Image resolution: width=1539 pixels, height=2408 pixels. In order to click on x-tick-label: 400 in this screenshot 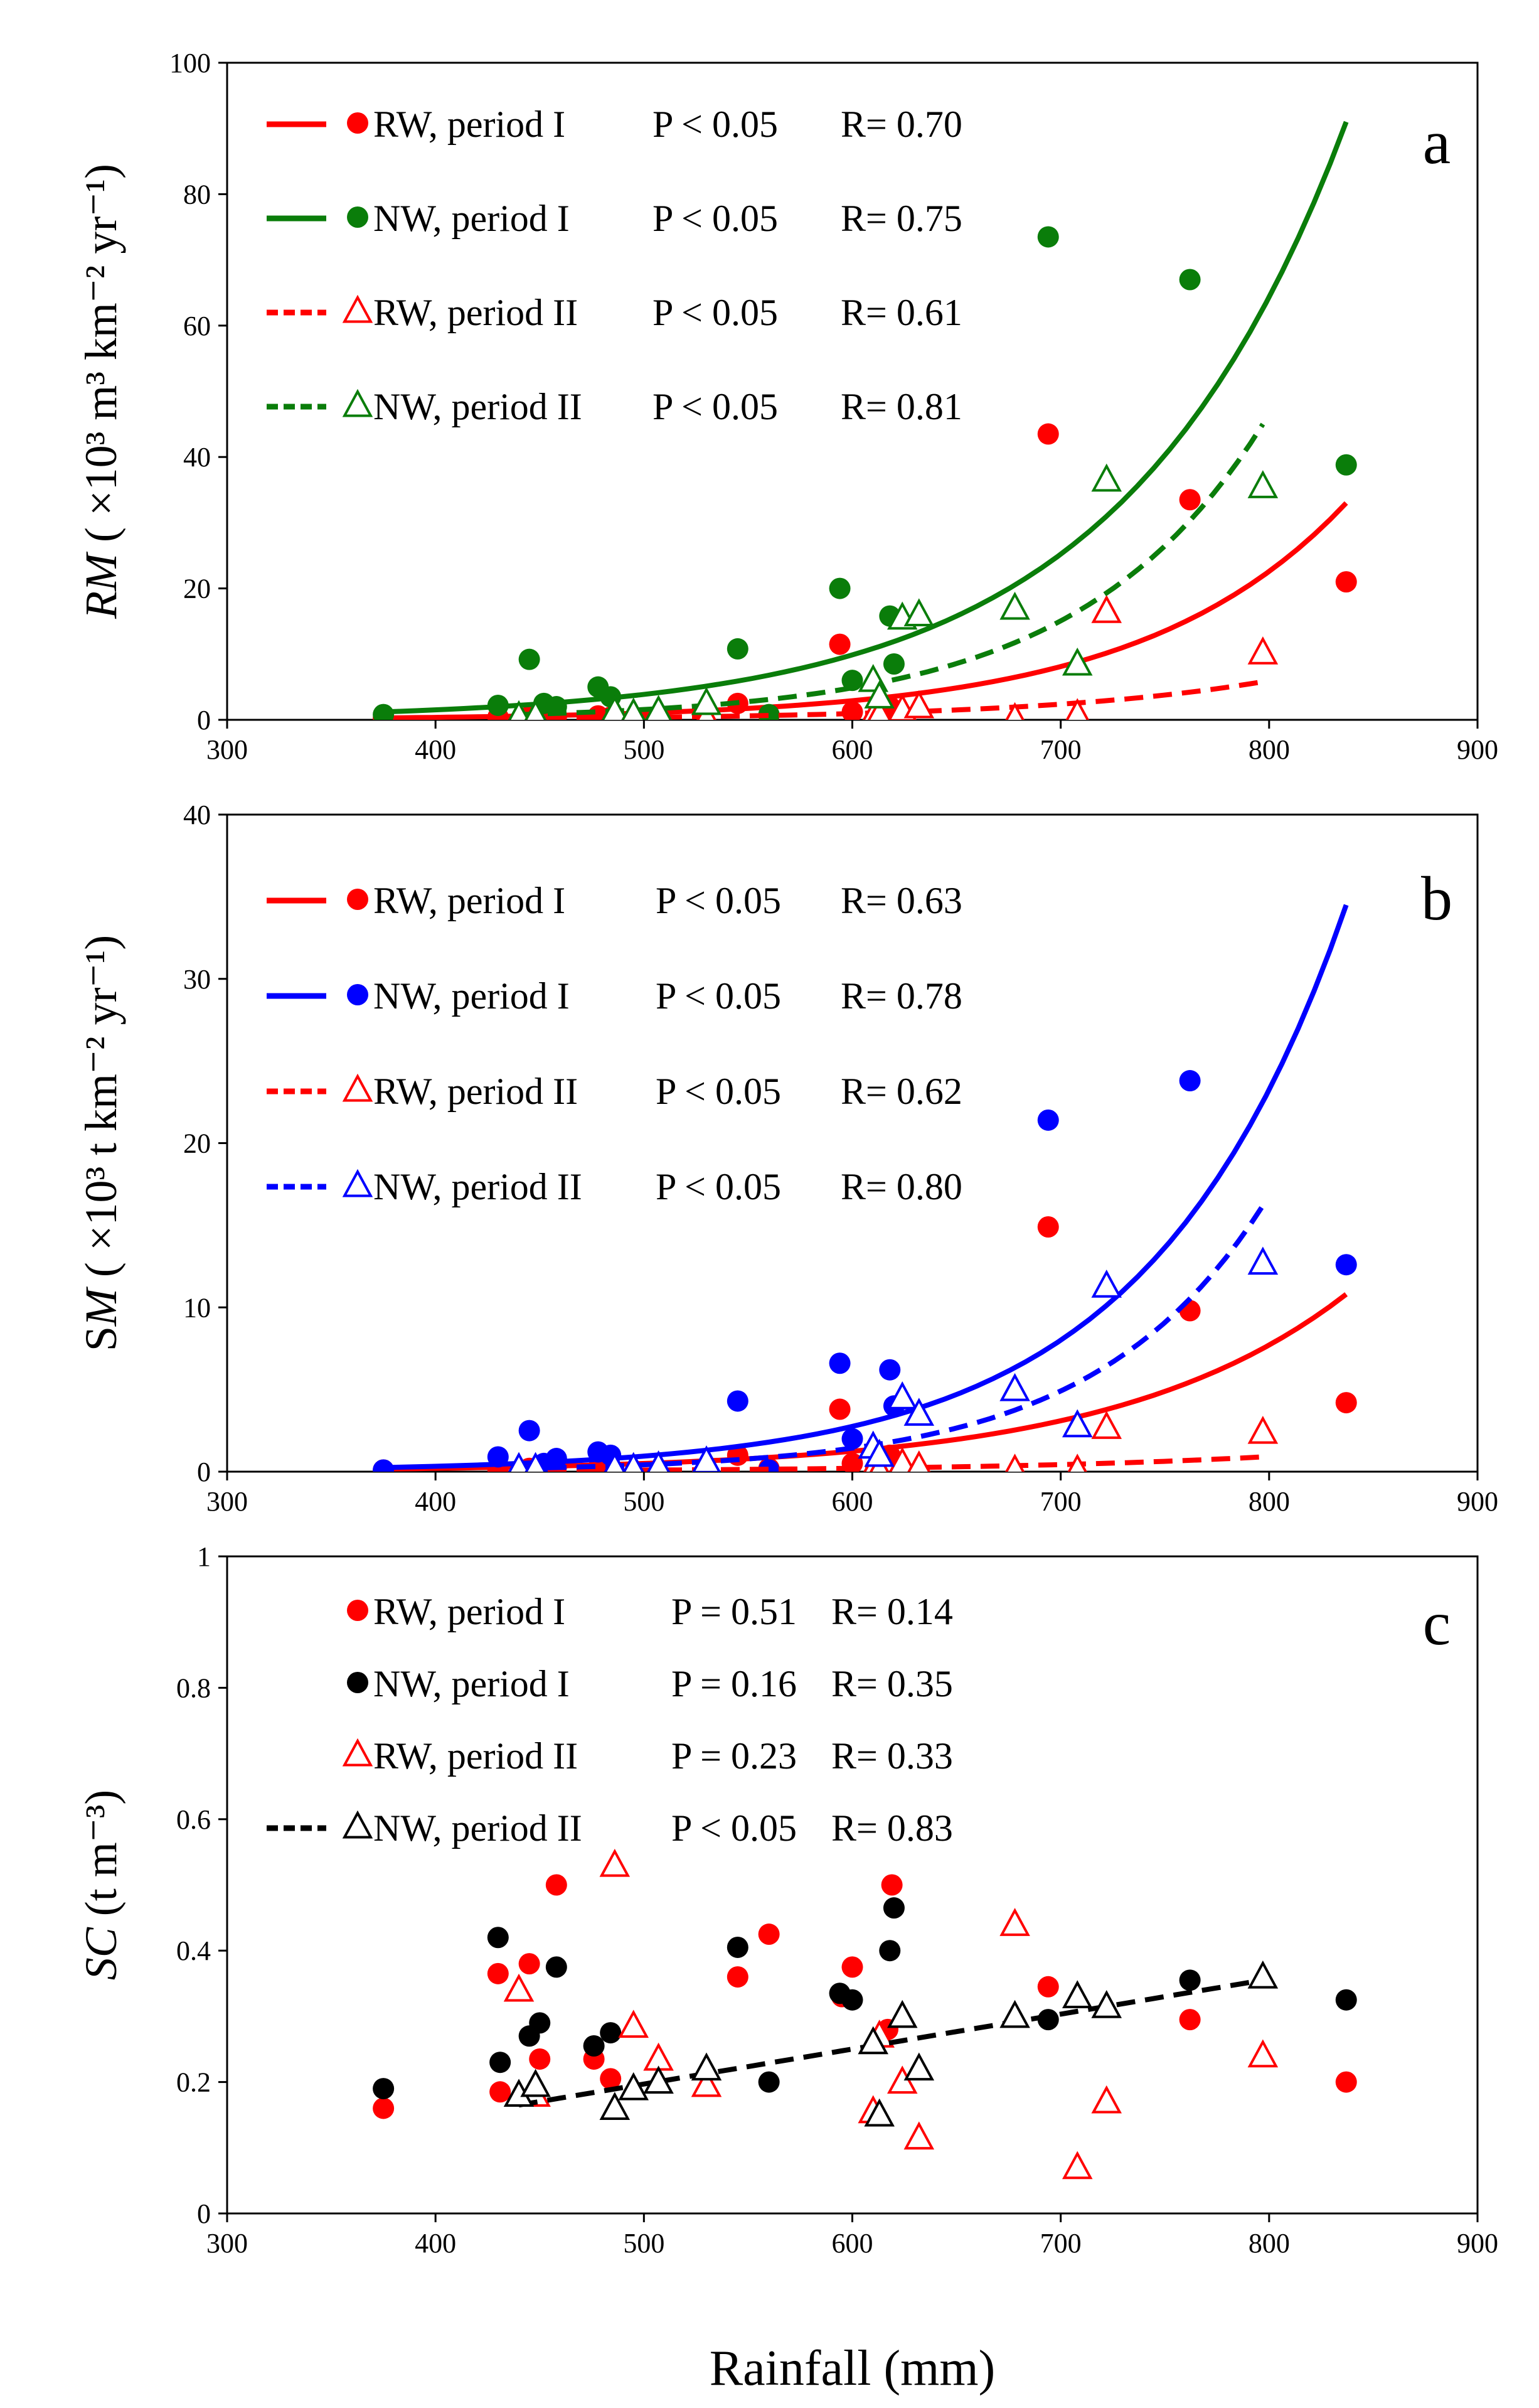, I will do `click(435, 1501)`.